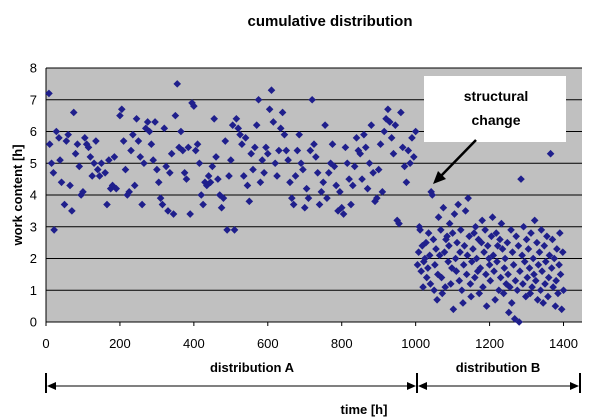 The image size is (595, 420). What do you see at coordinates (415, 343) in the screenshot?
I see `x-tick-label: 1000` at bounding box center [415, 343].